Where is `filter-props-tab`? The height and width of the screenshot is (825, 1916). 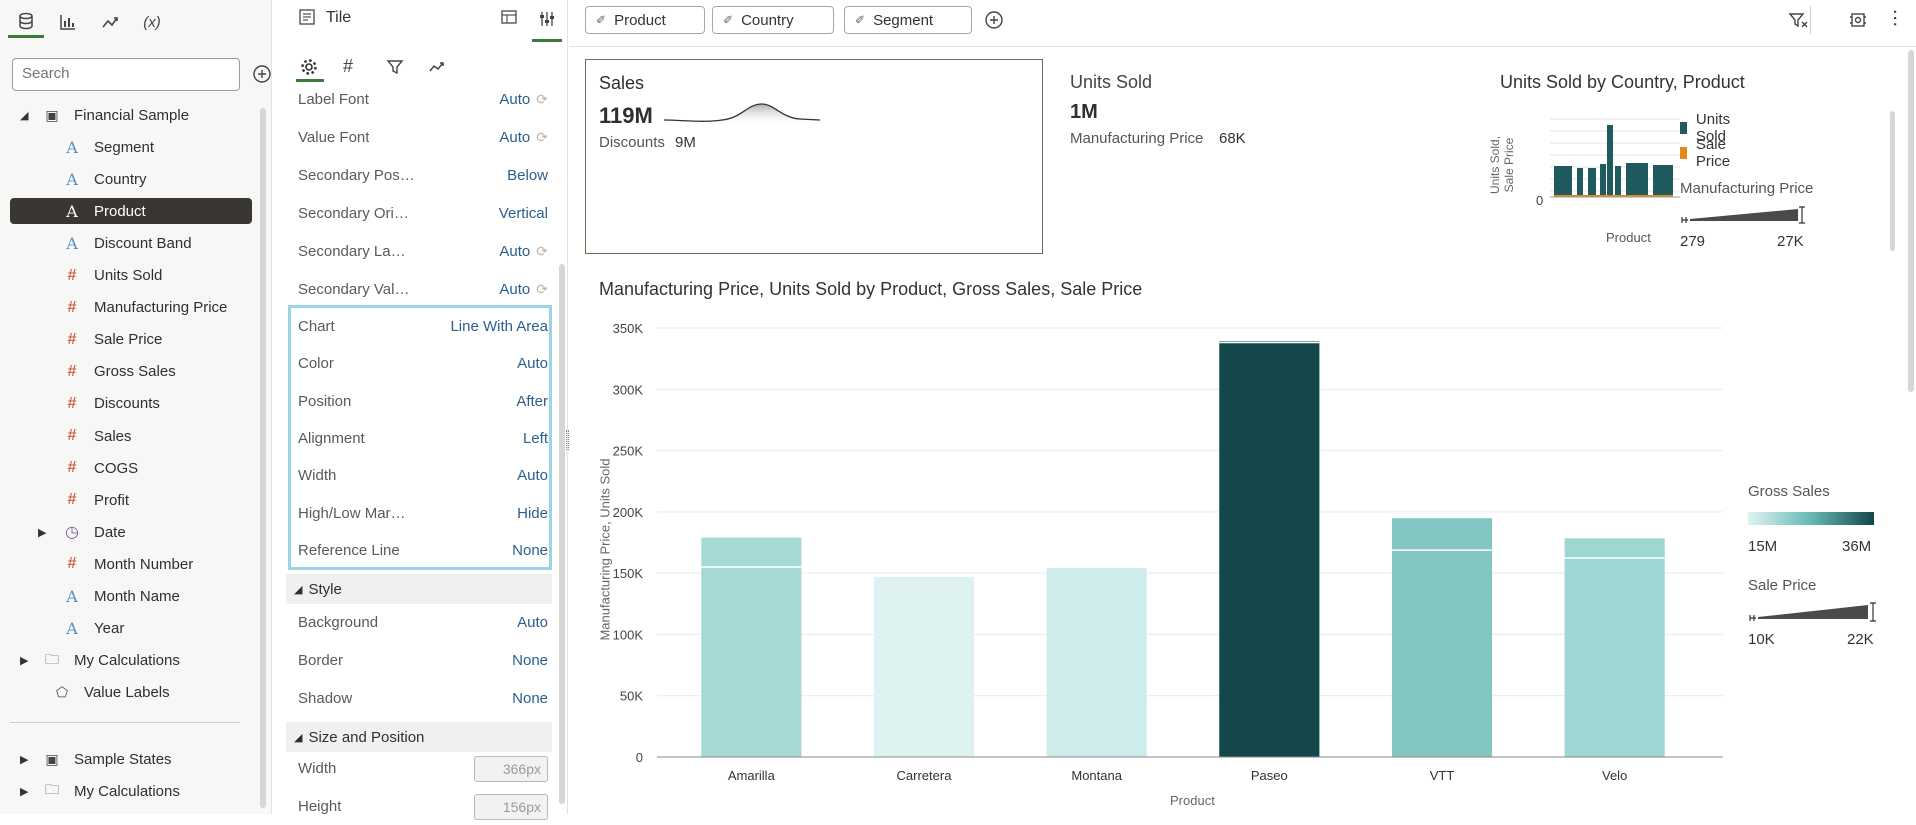 filter-props-tab is located at coordinates (395, 68).